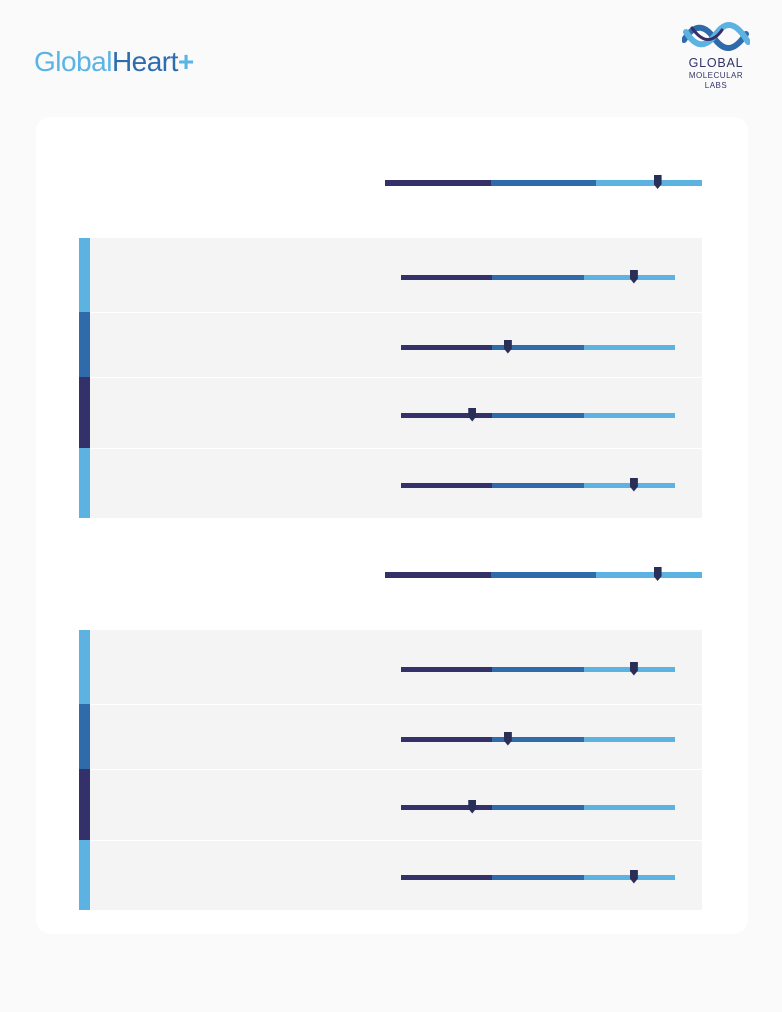  Describe the element at coordinates (716, 36) in the screenshot. I see `helix-logo-icon` at that location.